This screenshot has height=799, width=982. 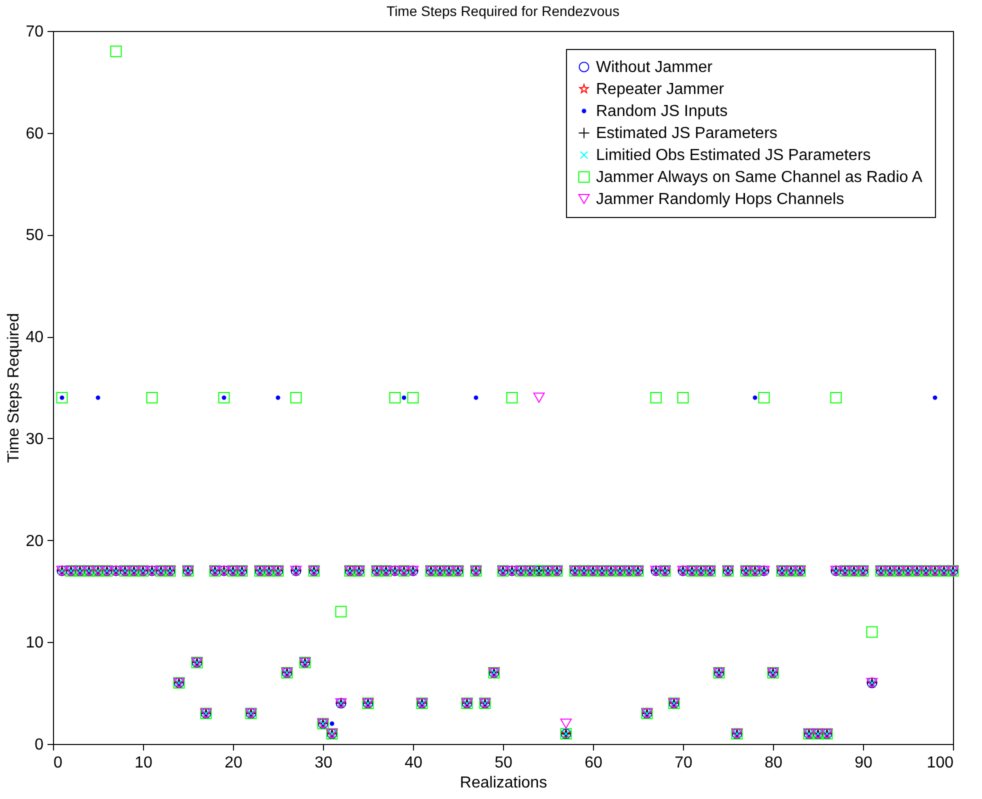 I want to click on legend-label: Estimated JS Parameters, so click(x=687, y=133).